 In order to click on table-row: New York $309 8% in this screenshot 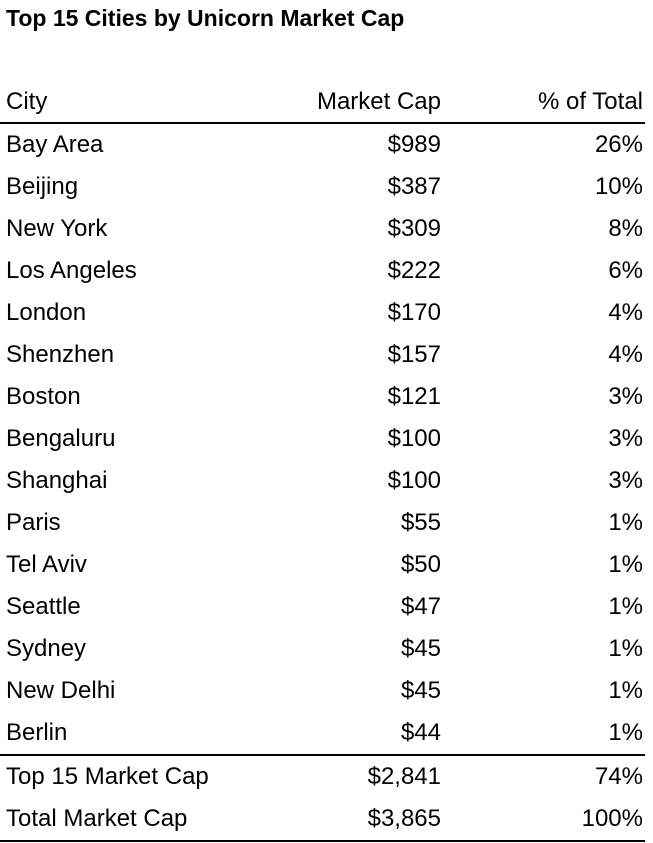, I will do `click(322, 229)`.